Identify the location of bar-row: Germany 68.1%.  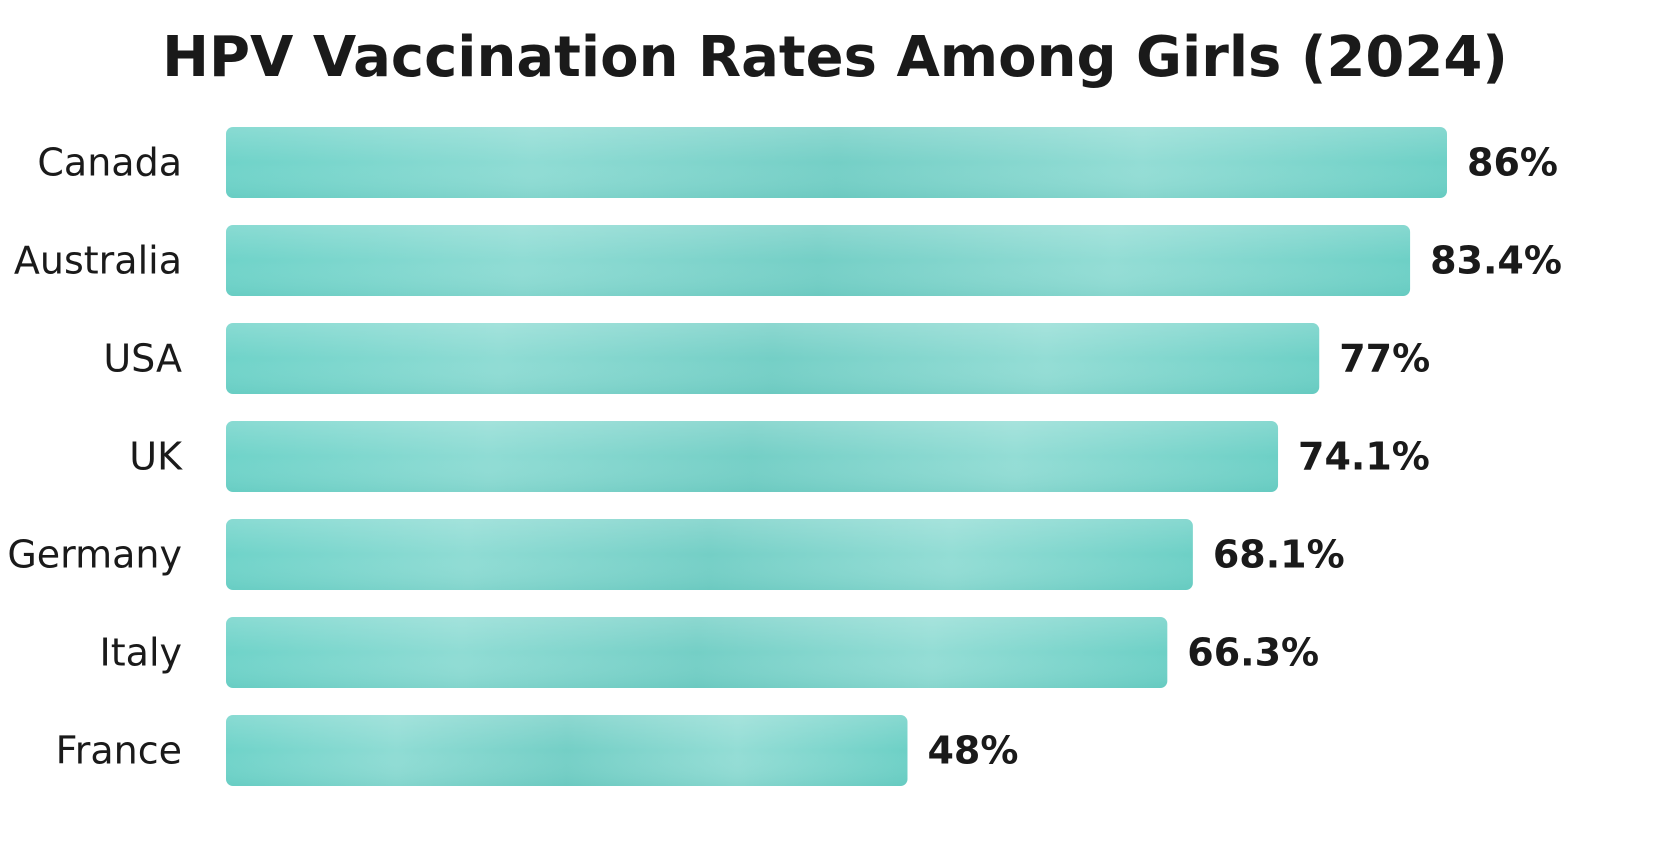
(676, 554).